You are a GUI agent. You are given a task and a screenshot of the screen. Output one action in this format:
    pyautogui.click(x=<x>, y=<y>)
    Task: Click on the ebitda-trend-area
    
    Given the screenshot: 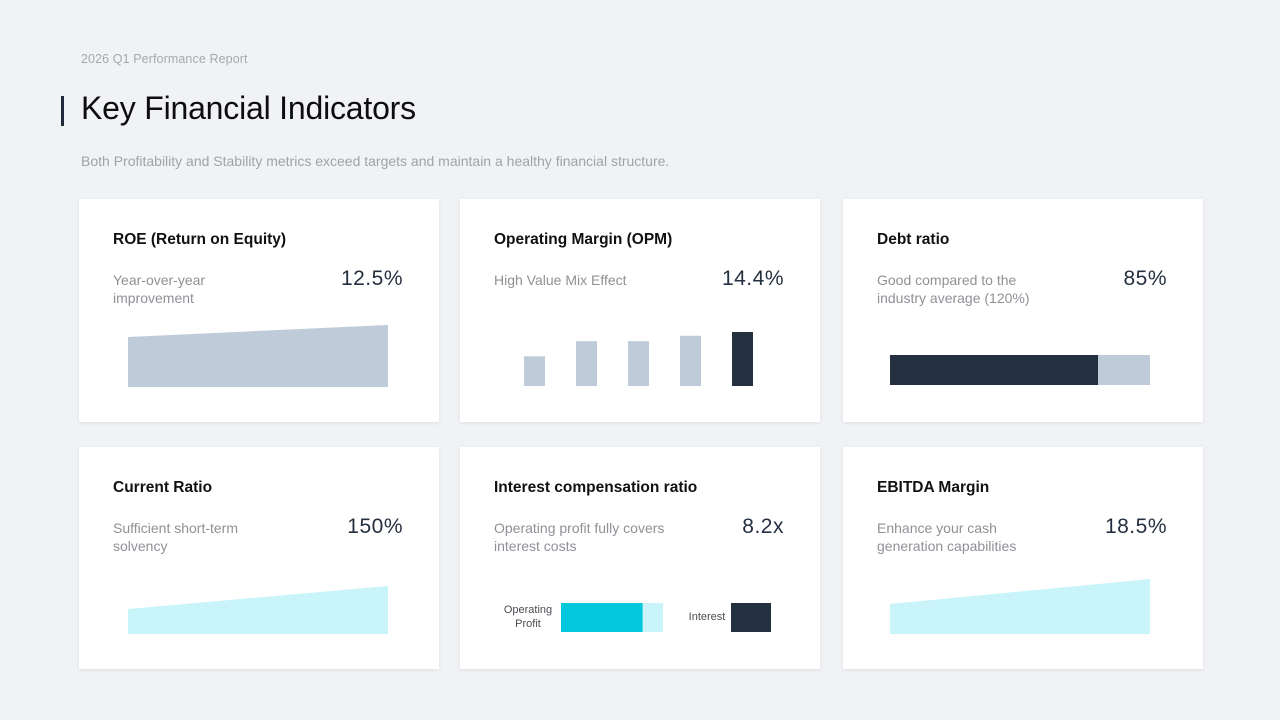 What is the action you would take?
    pyautogui.click(x=1020, y=606)
    